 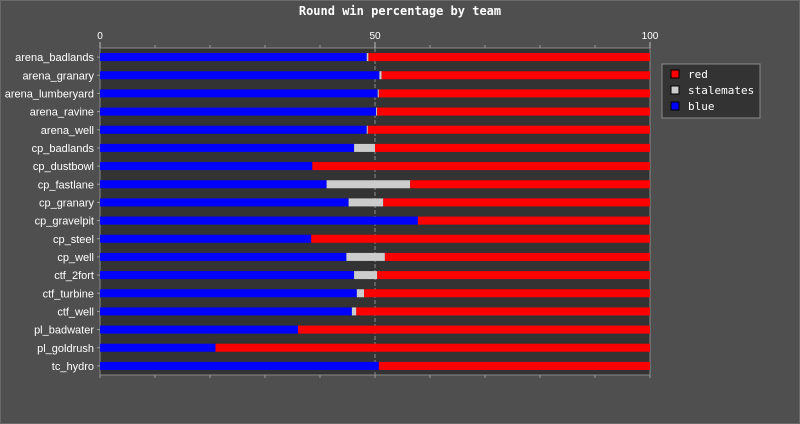 What do you see at coordinates (354, 311) in the screenshot?
I see `bar-stalemates-ctf_well` at bounding box center [354, 311].